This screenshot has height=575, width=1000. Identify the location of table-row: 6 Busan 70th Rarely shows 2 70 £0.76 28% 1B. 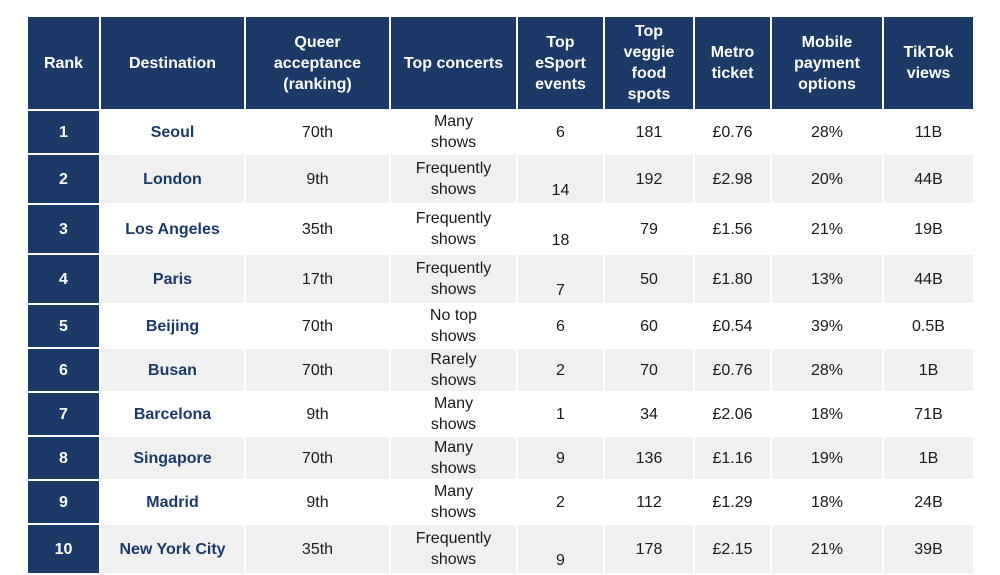
(500, 371).